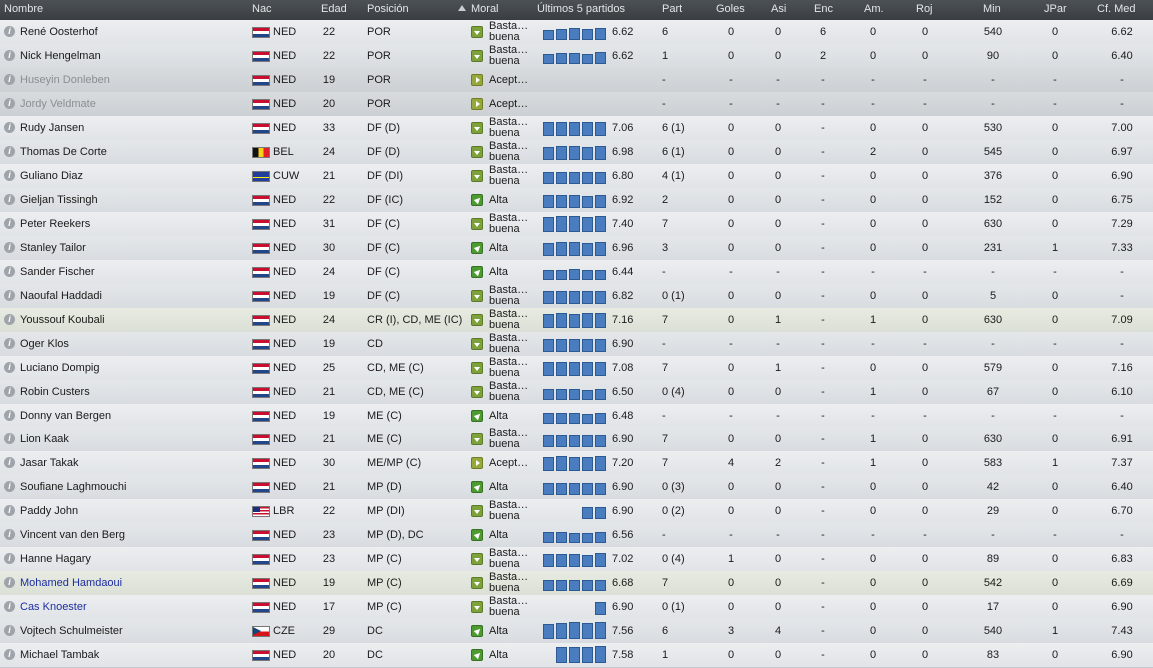 This screenshot has height=668, width=1153. What do you see at coordinates (55, 391) in the screenshot?
I see `player-name: Robin Custers` at bounding box center [55, 391].